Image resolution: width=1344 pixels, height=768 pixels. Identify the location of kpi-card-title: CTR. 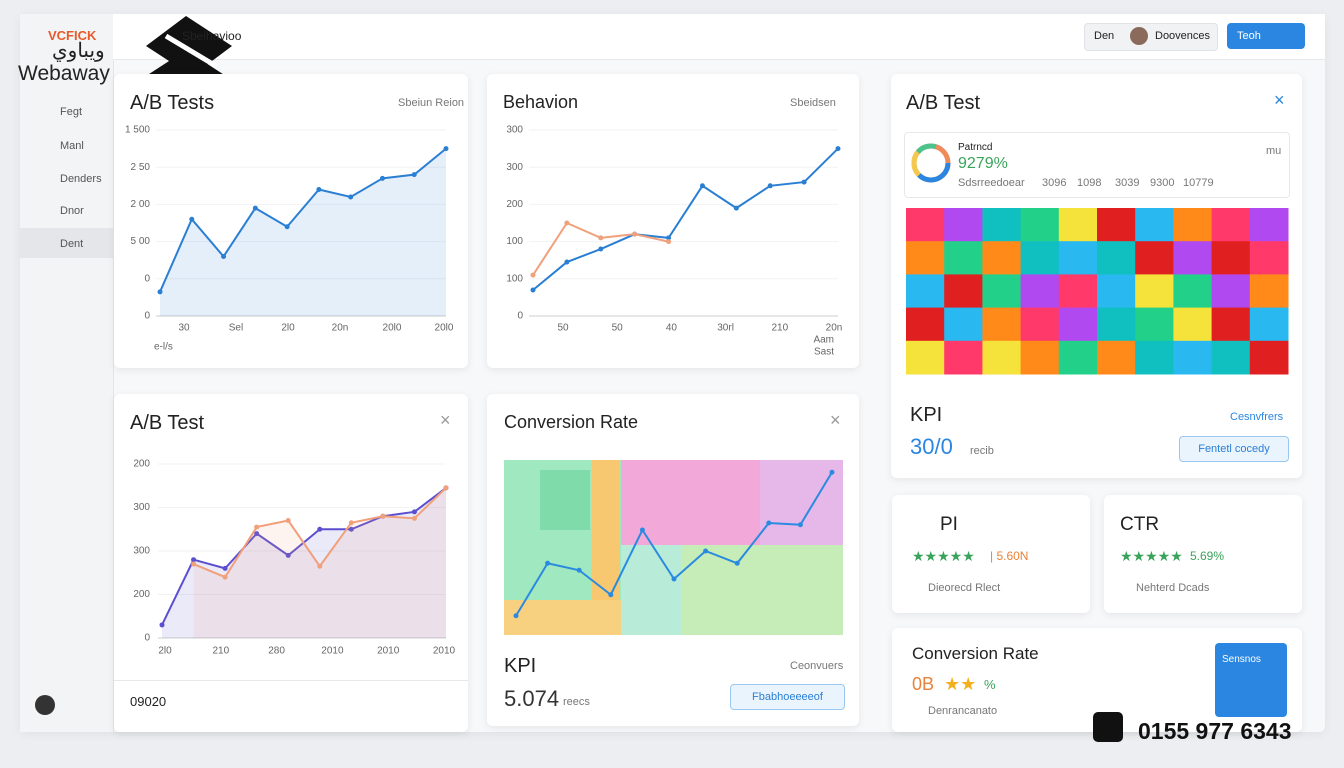
(1140, 524).